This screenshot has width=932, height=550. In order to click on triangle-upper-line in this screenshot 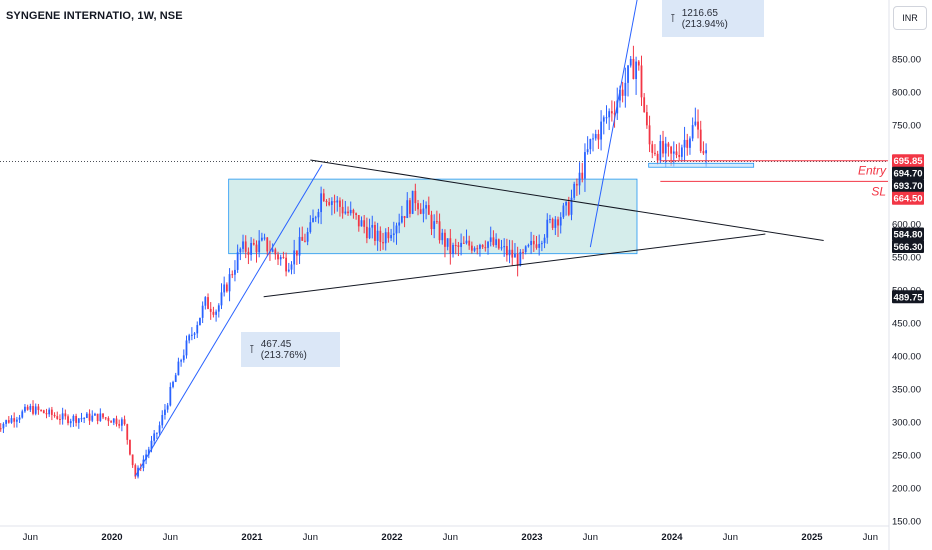, I will do `click(567, 200)`.